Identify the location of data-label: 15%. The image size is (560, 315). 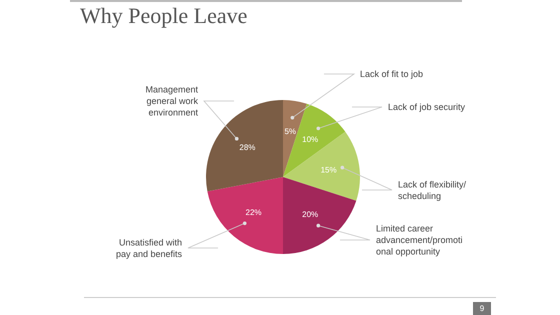
(328, 169).